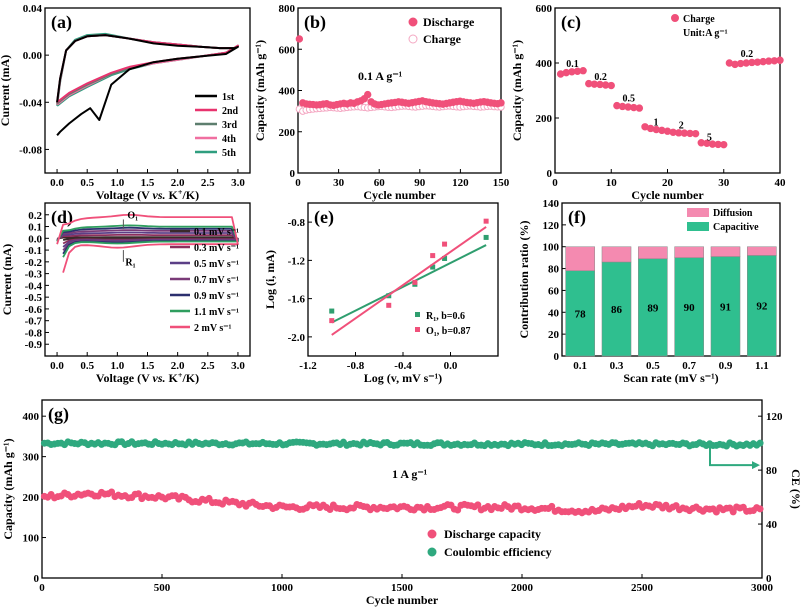  What do you see at coordinates (356, 366) in the screenshot?
I see `x-tick-label: -0.8` at bounding box center [356, 366].